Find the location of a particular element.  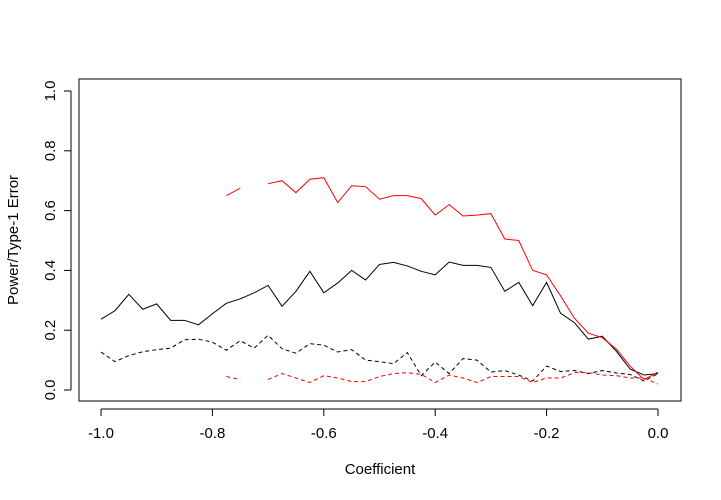

y-tick-label: 0.0 is located at coordinates (50, 390).